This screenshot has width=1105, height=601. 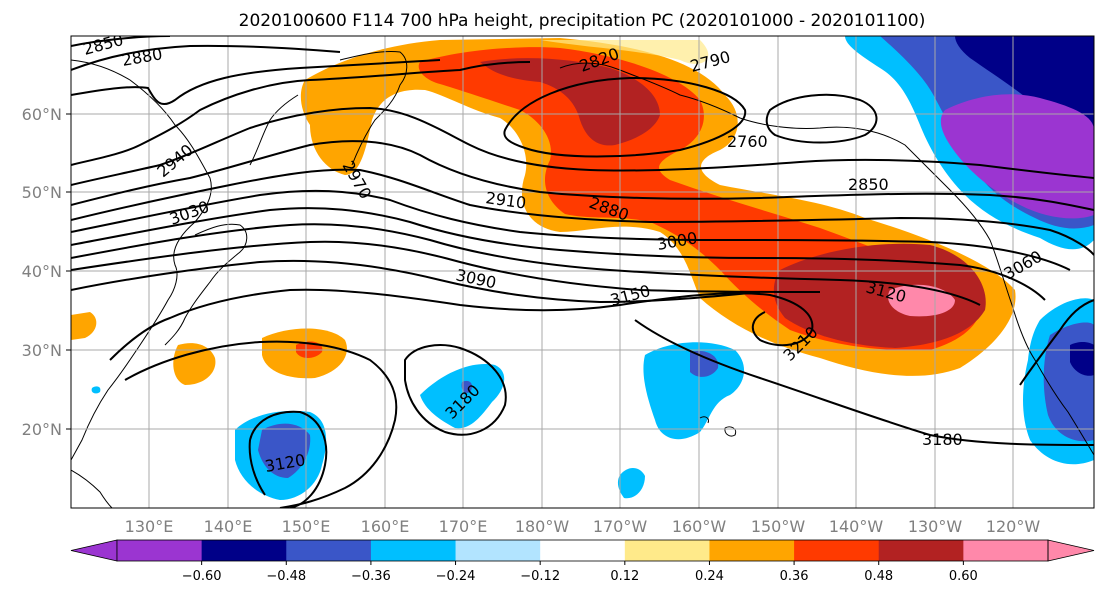 What do you see at coordinates (202, 576) in the screenshot?
I see `colorbar-tick-label: −0.60` at bounding box center [202, 576].